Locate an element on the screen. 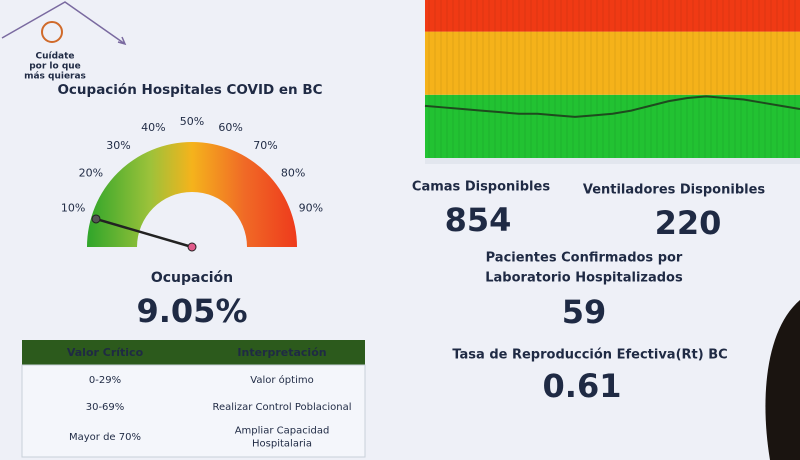 This screenshot has height=460, width=800. gauge-title: Ocupación Hospitales COVID en BC is located at coordinates (189, 90).